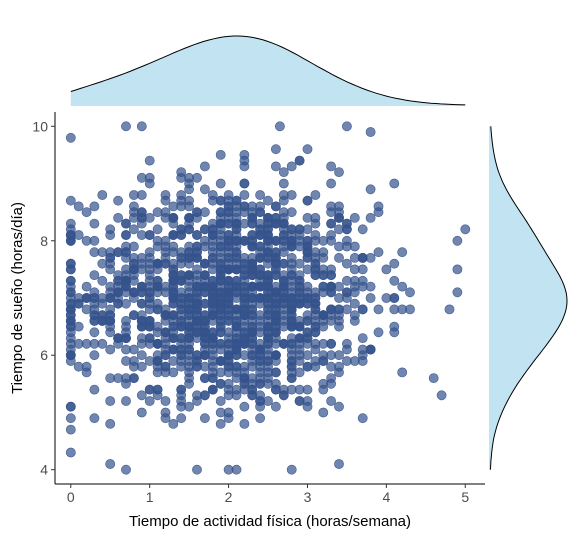  What do you see at coordinates (71, 497) in the screenshot?
I see `x-tick-label: 0` at bounding box center [71, 497].